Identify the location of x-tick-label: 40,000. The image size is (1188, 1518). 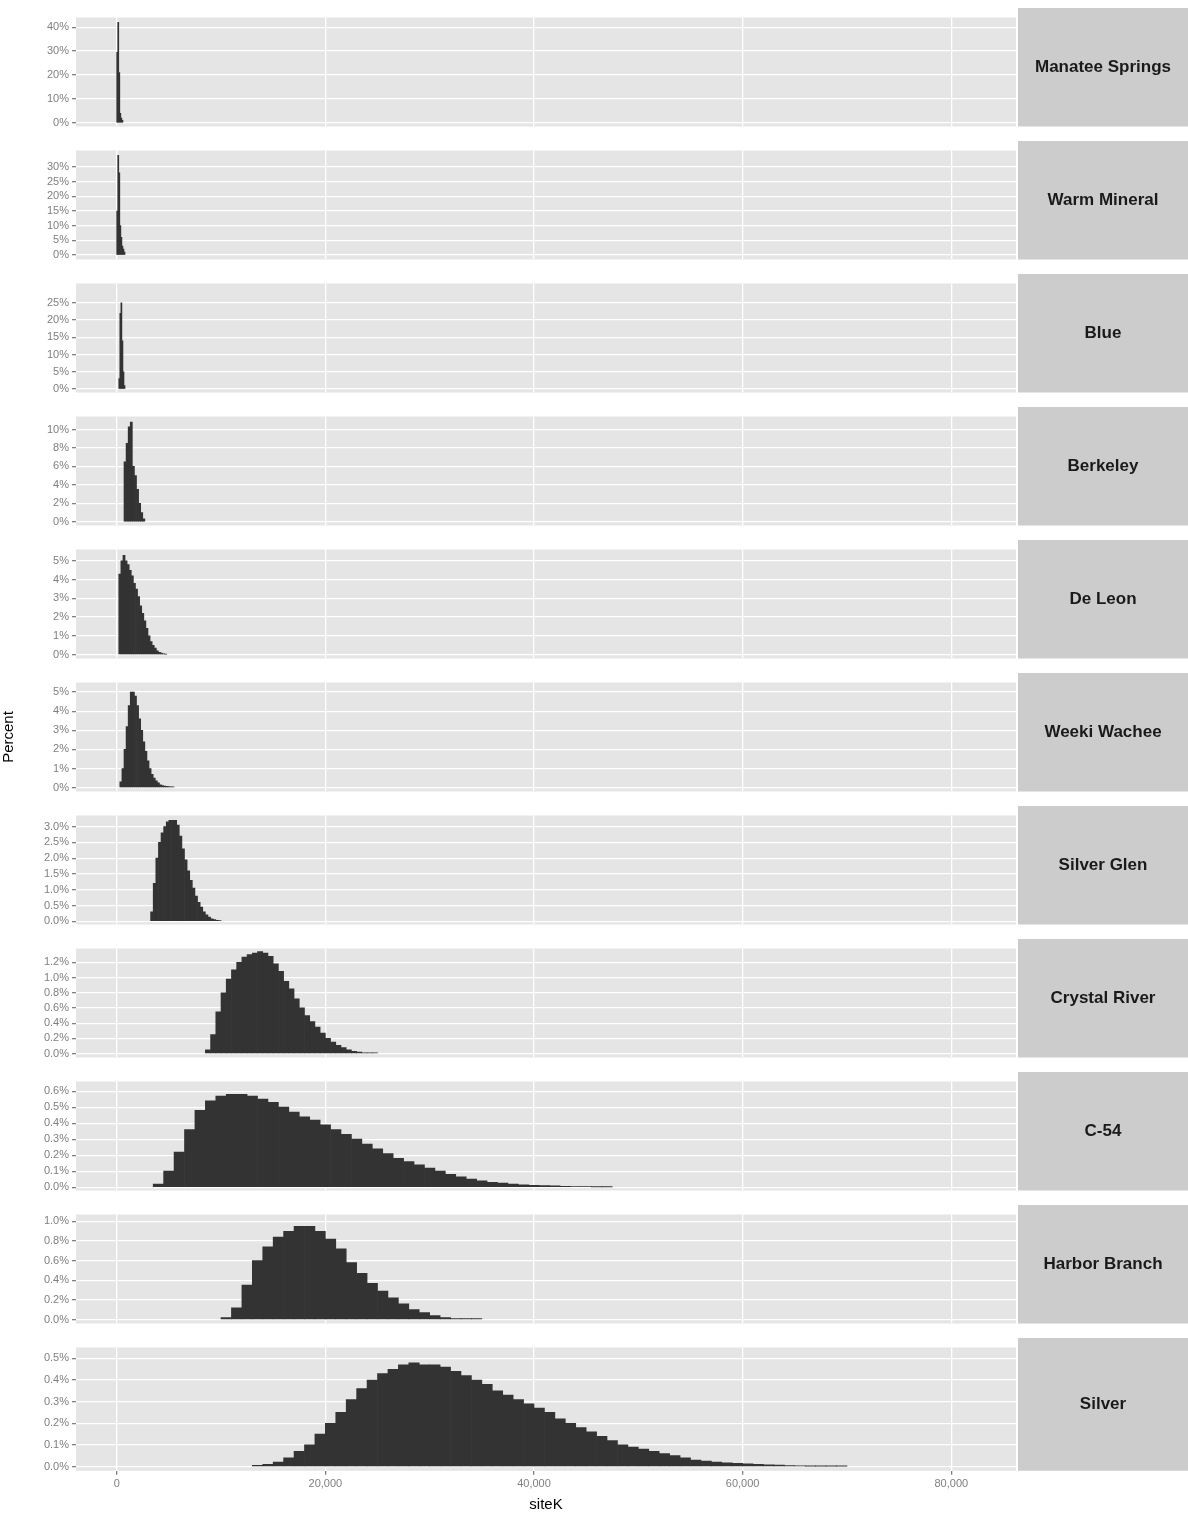
(534, 1483).